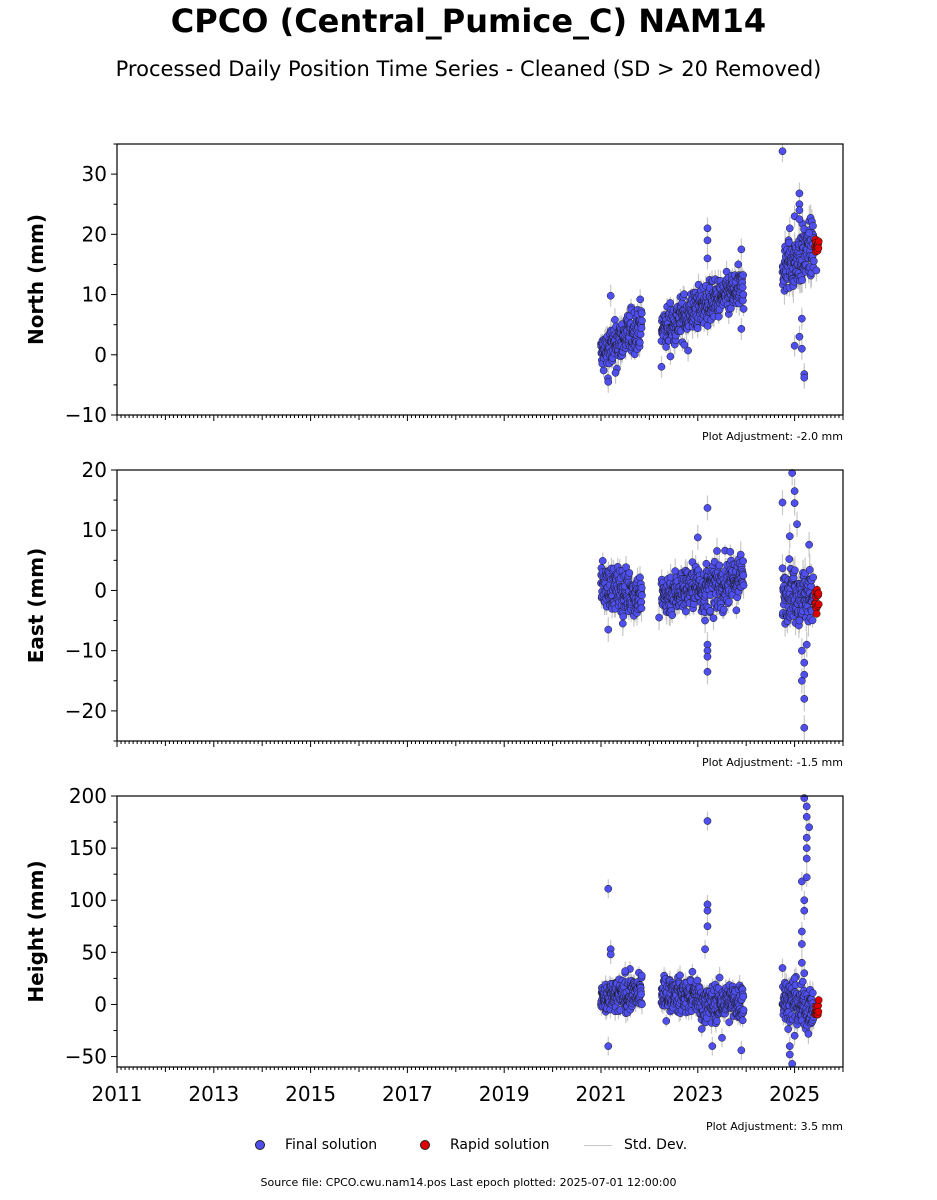 The image size is (937, 1200). I want to click on y-axis-label: Height (mm), so click(36, 931).